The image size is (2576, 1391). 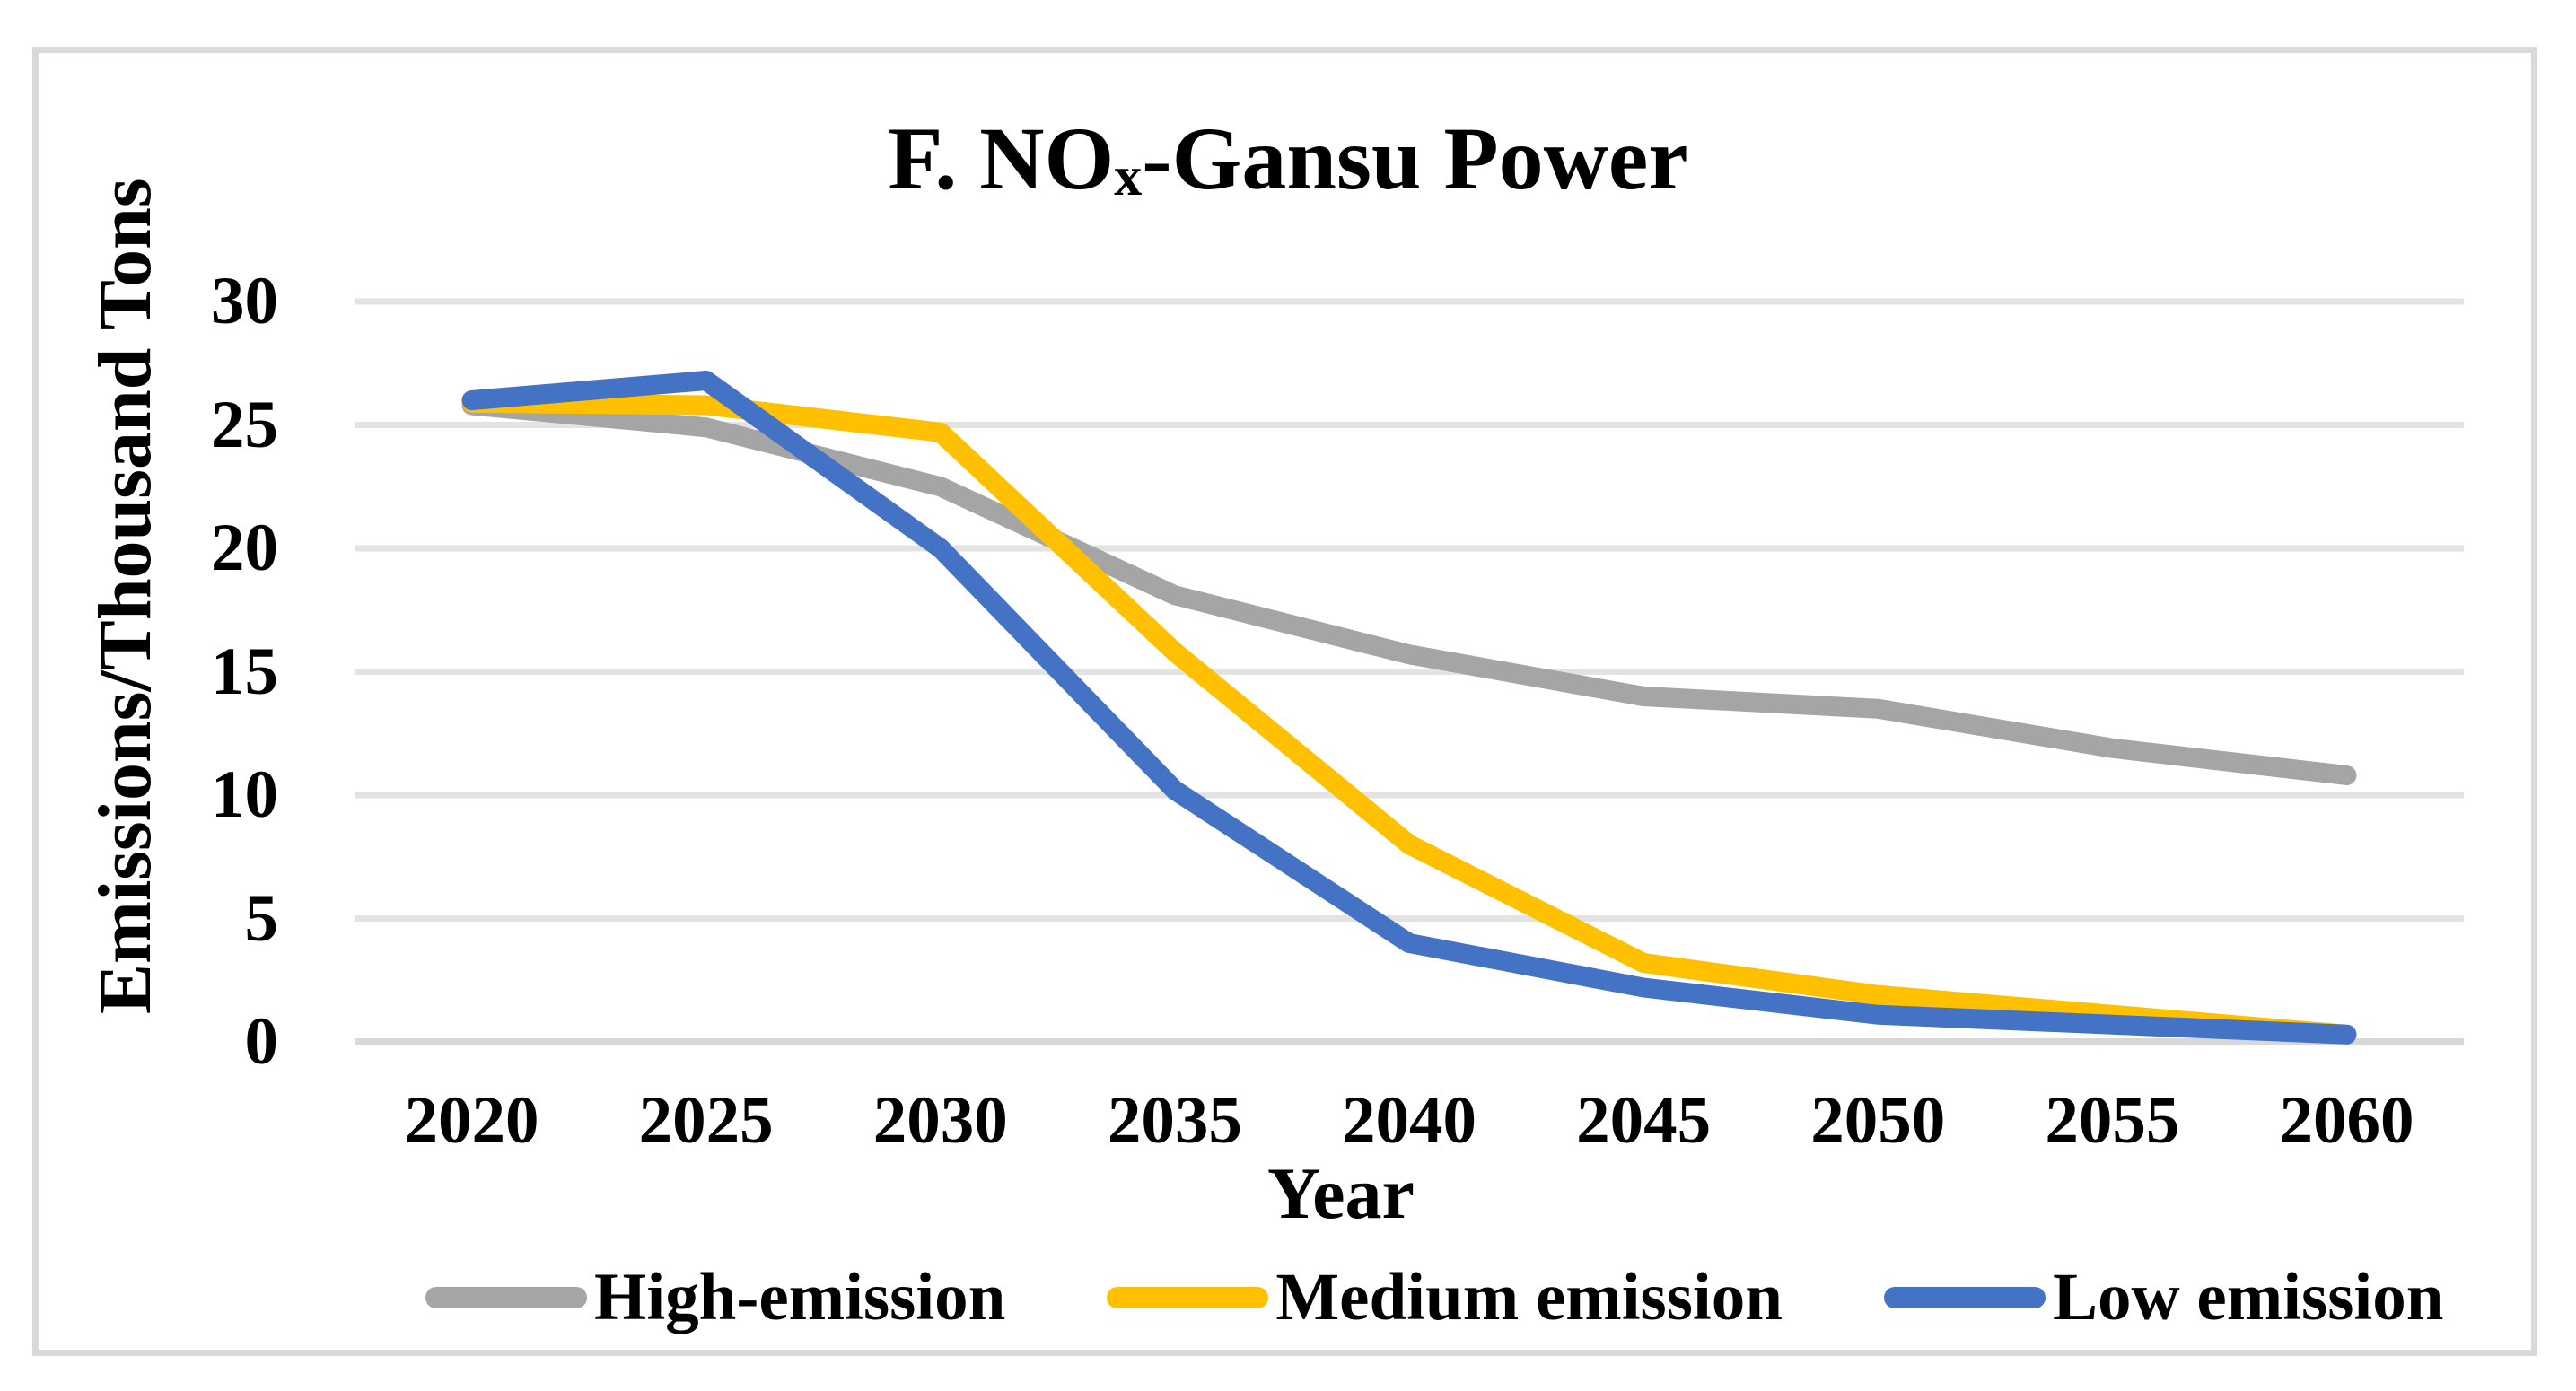 I want to click on x-tick-label-2040: 2040, so click(x=1409, y=1120).